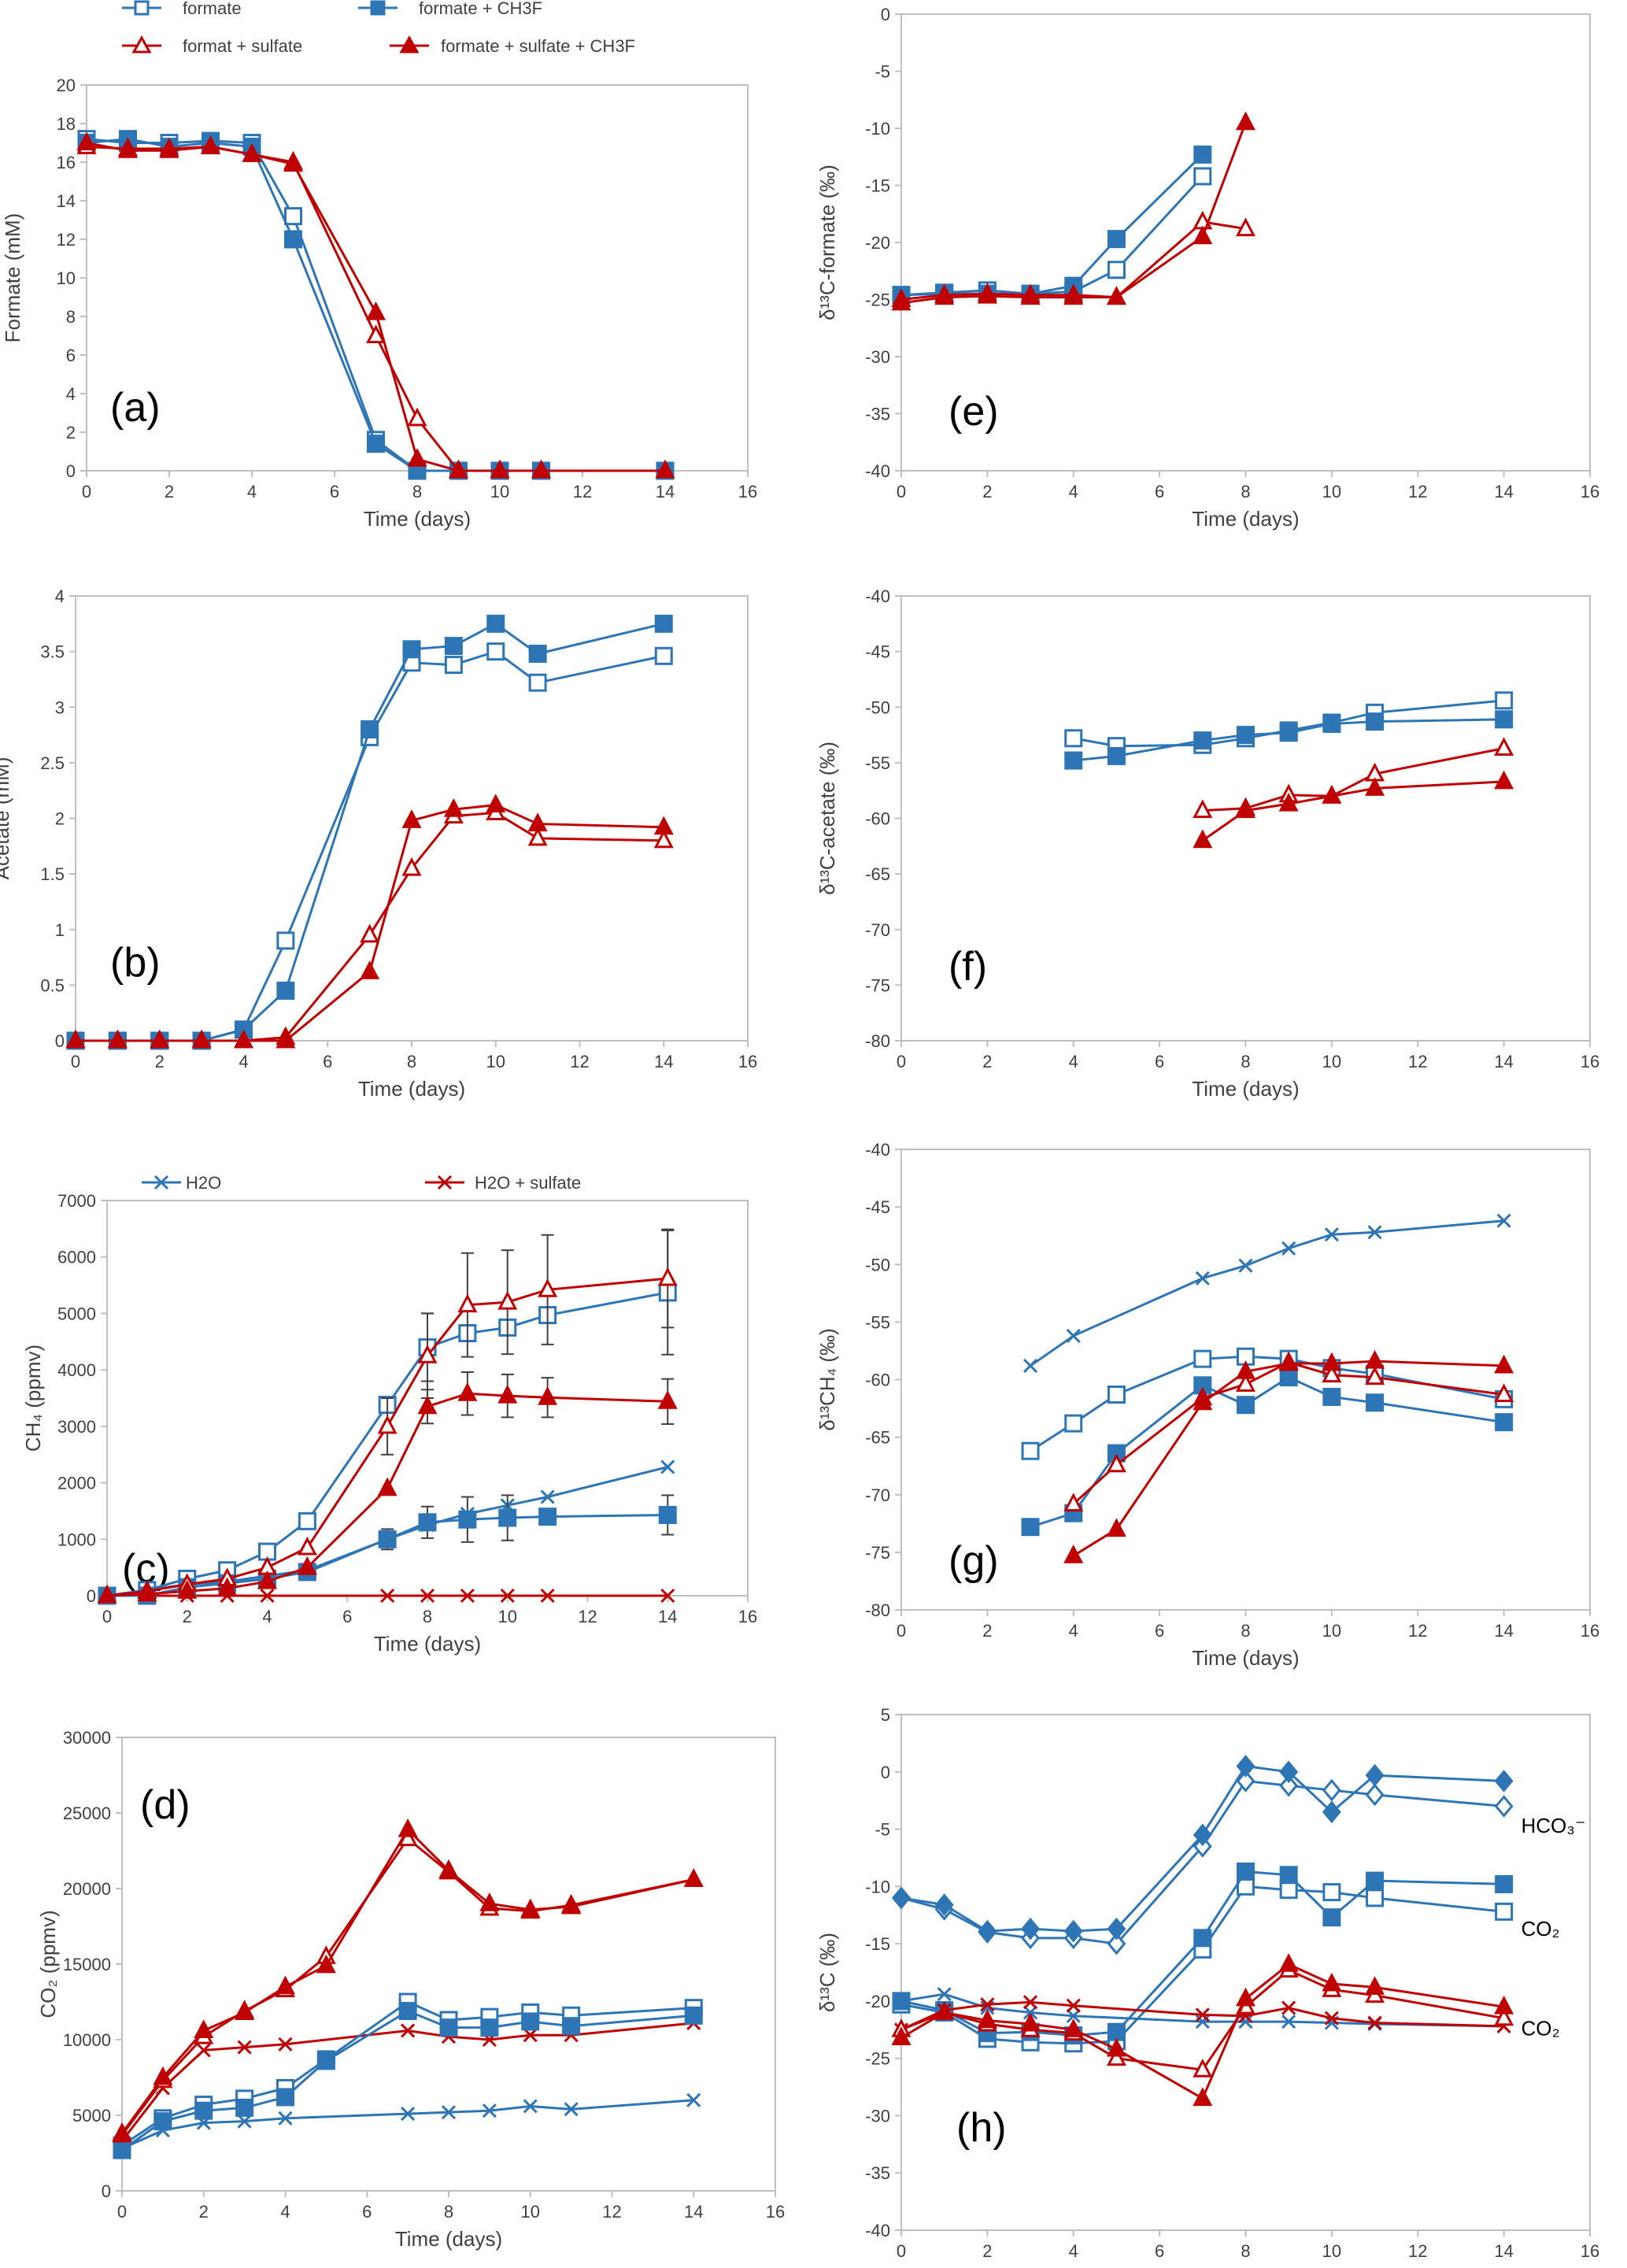  What do you see at coordinates (1202, 2030) in the screenshot?
I see `series-co2-formate-sulfate-ch3f` at bounding box center [1202, 2030].